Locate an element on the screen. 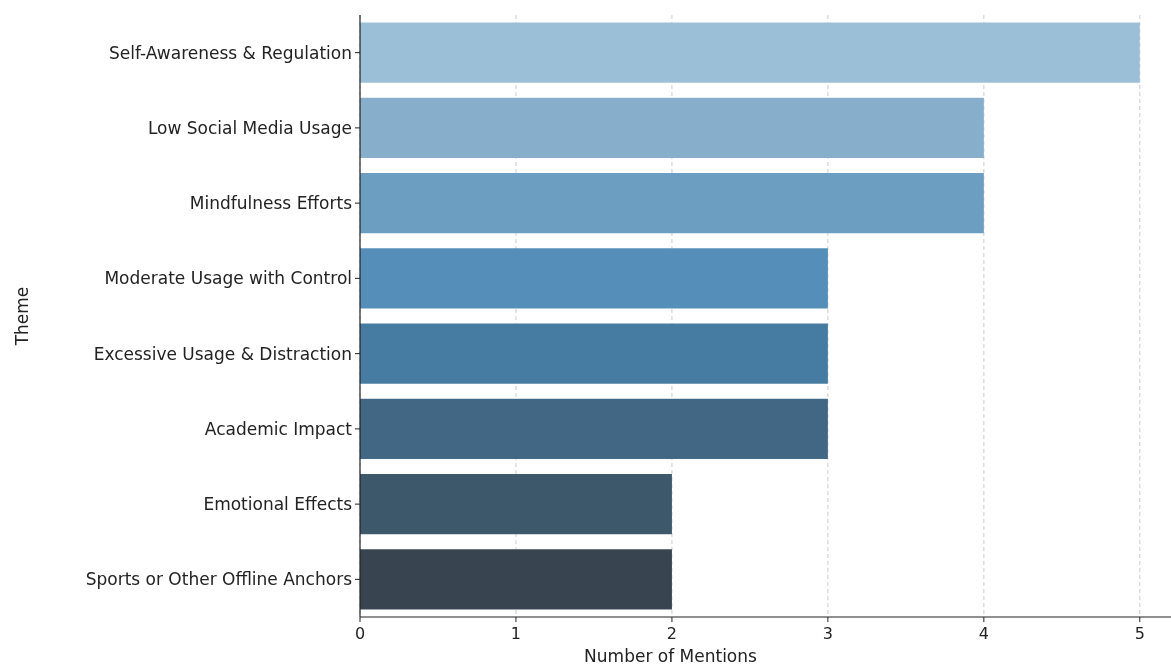 This screenshot has width=1171, height=666. x-axis-title: Number of Mentions is located at coordinates (671, 656).